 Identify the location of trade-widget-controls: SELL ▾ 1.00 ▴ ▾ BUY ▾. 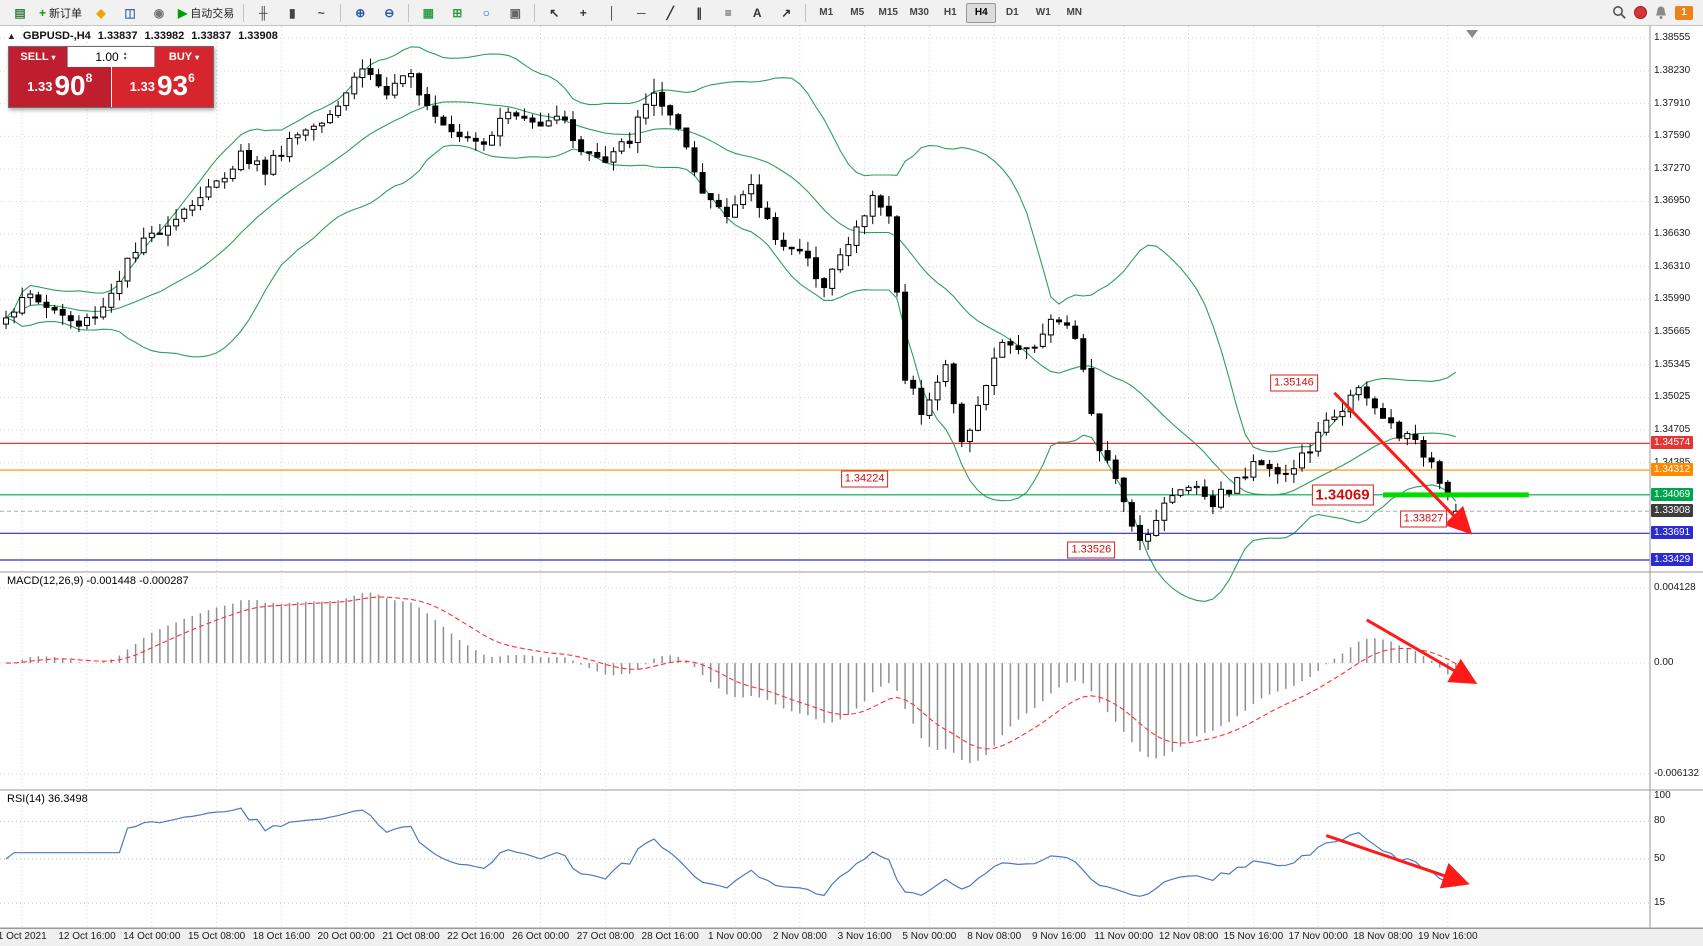
(111, 57).